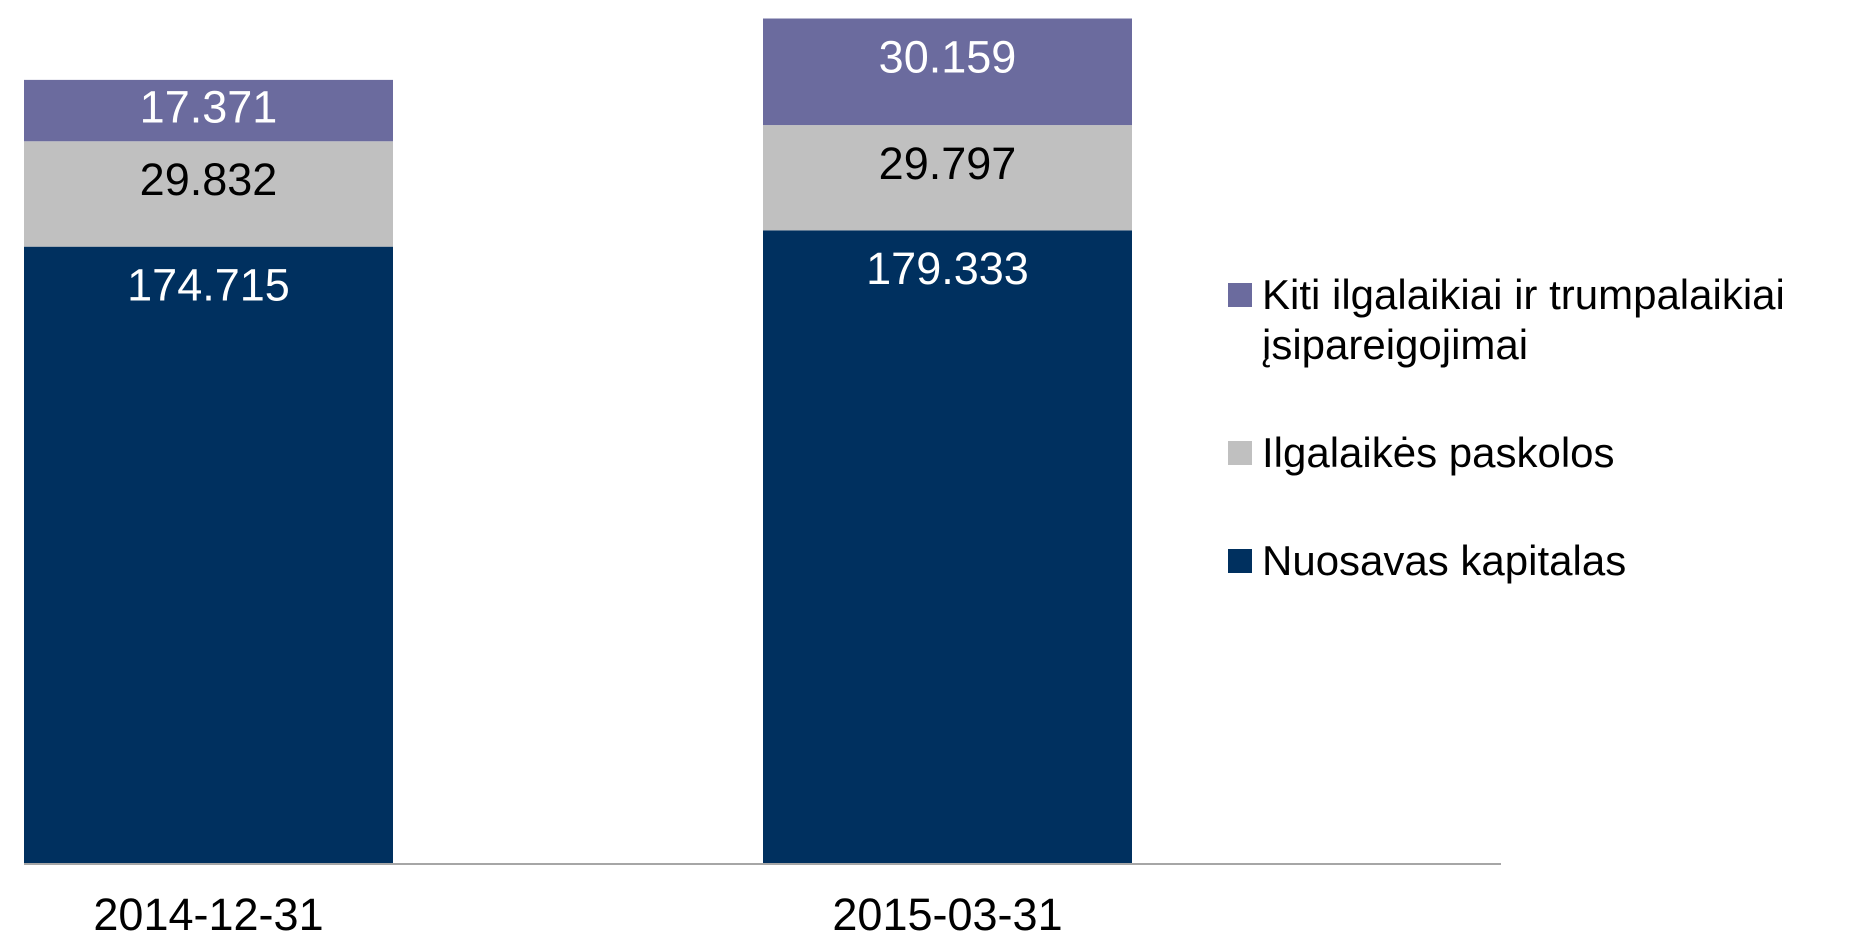 This screenshot has width=1867, height=939. I want to click on data-label: 17.371, so click(209, 106).